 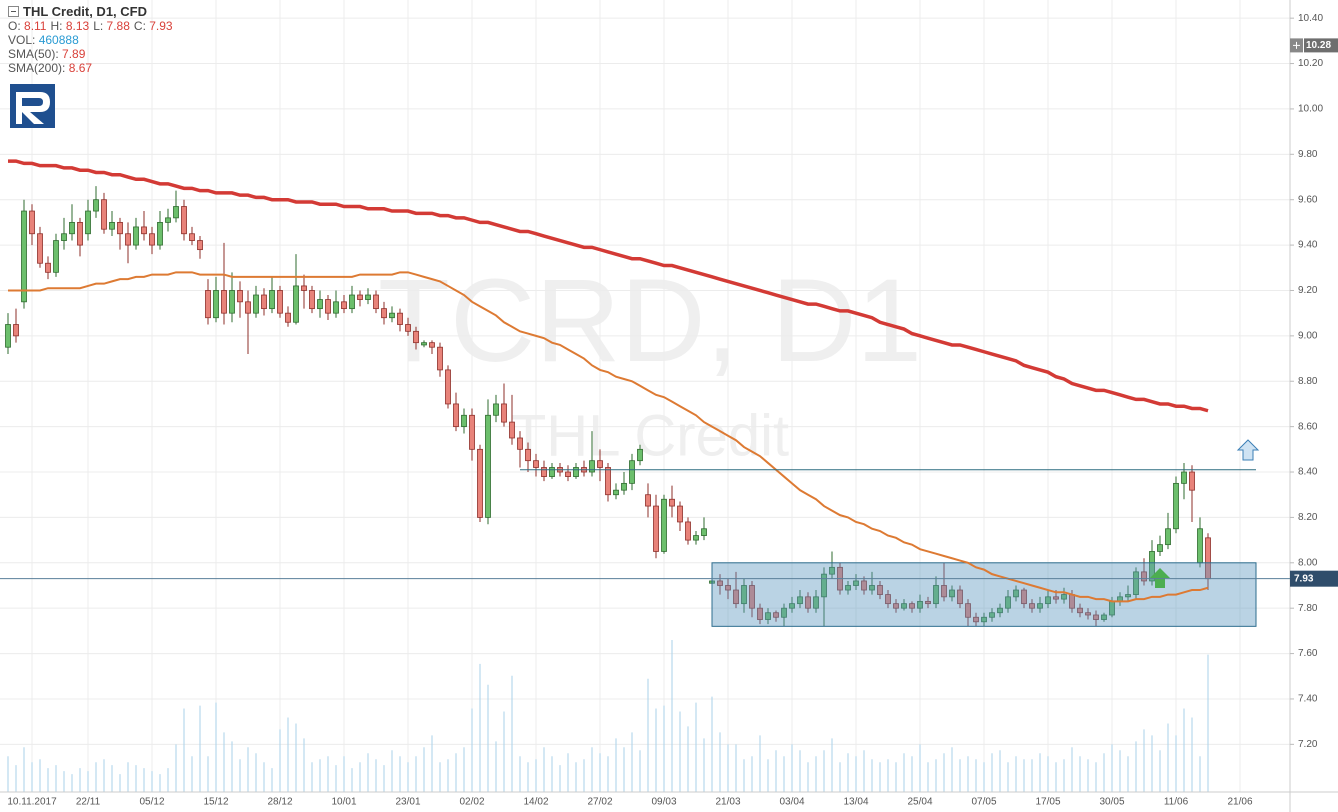 I want to click on legend-sma50: SMA(50): 7.89, so click(x=92, y=54).